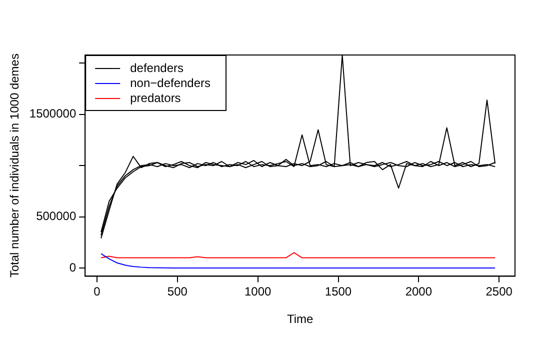 The image size is (545, 339). Describe the element at coordinates (97, 291) in the screenshot. I see `x-tick-label: 0` at that location.